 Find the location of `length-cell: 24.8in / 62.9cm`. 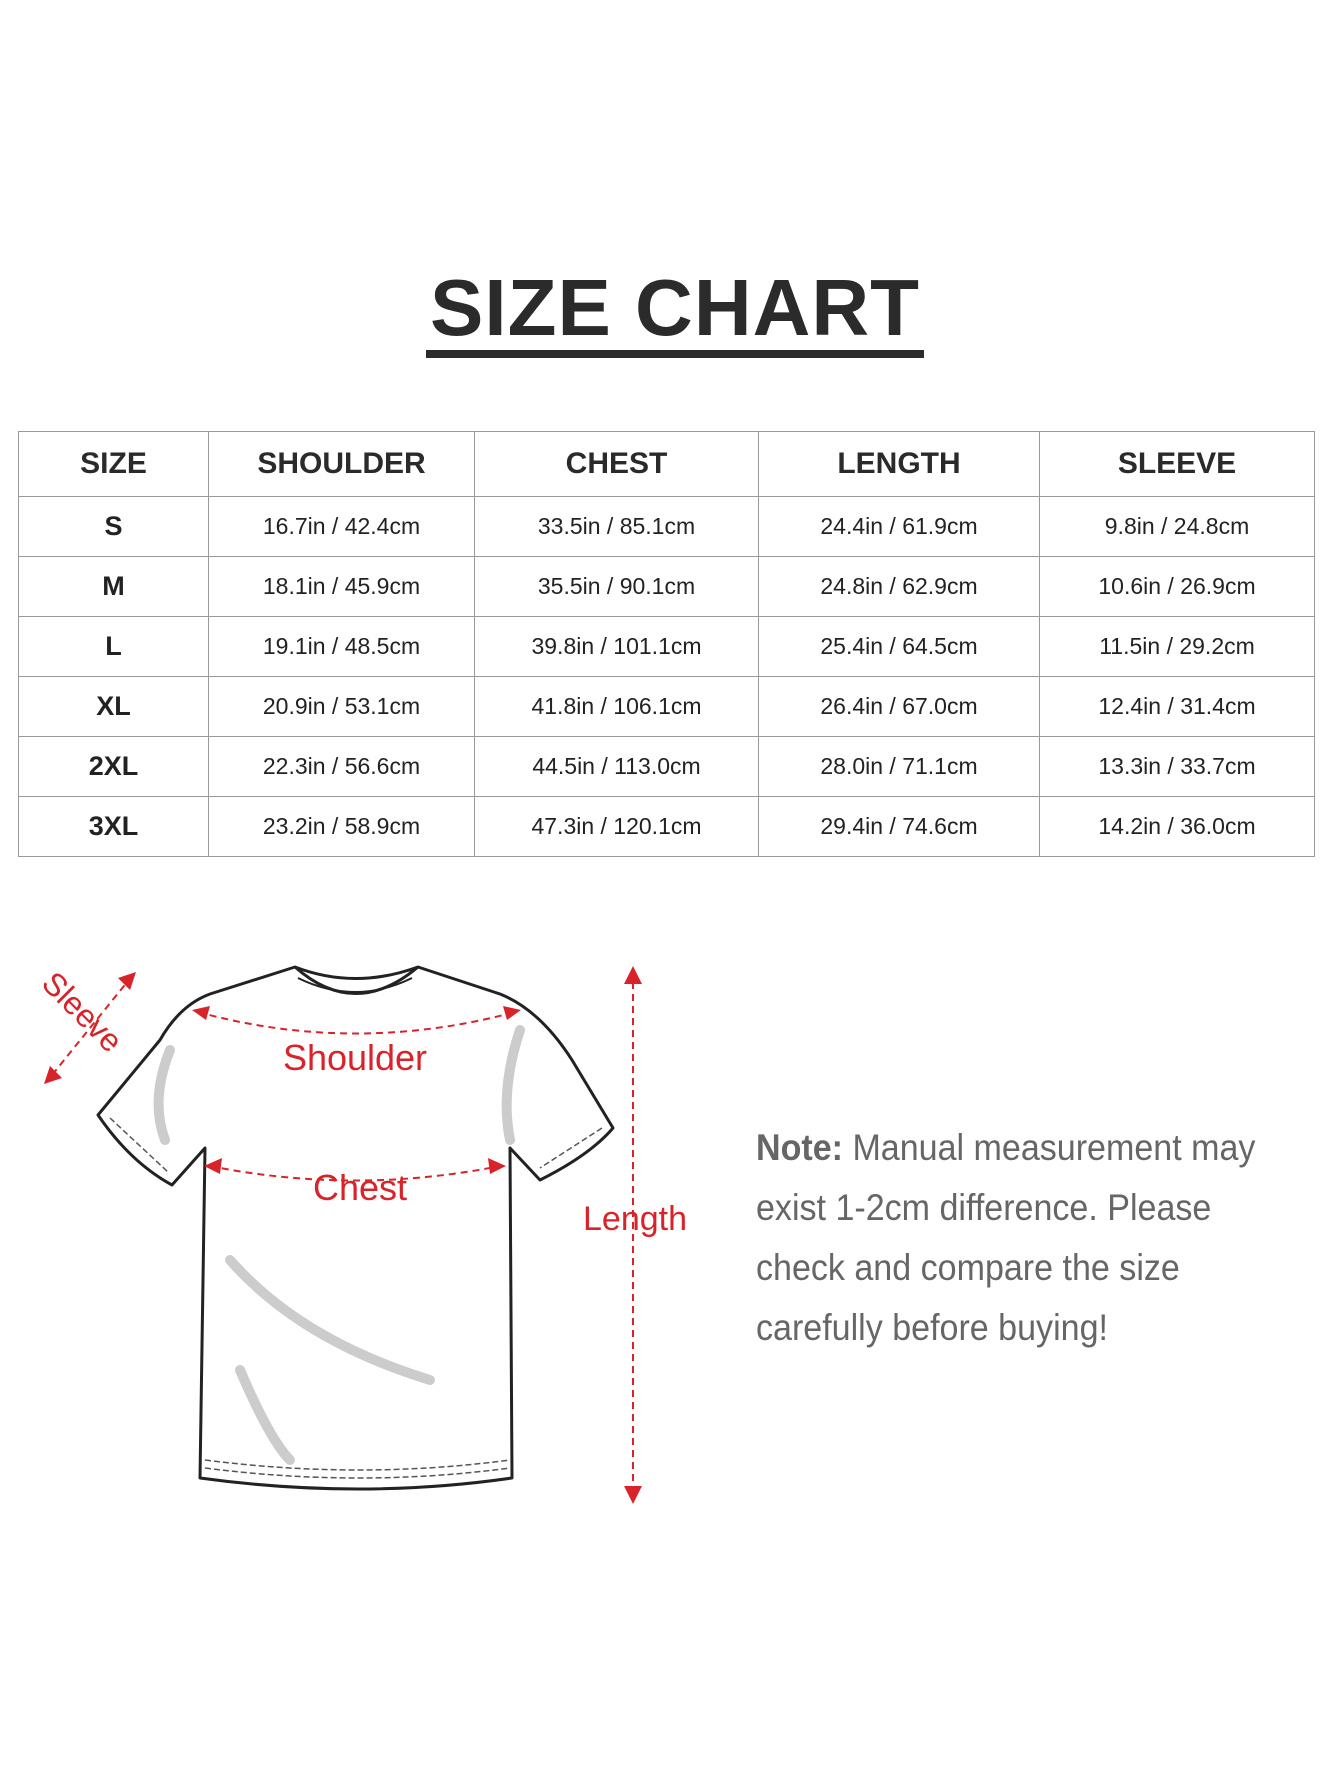

length-cell: 24.8in / 62.9cm is located at coordinates (899, 586).